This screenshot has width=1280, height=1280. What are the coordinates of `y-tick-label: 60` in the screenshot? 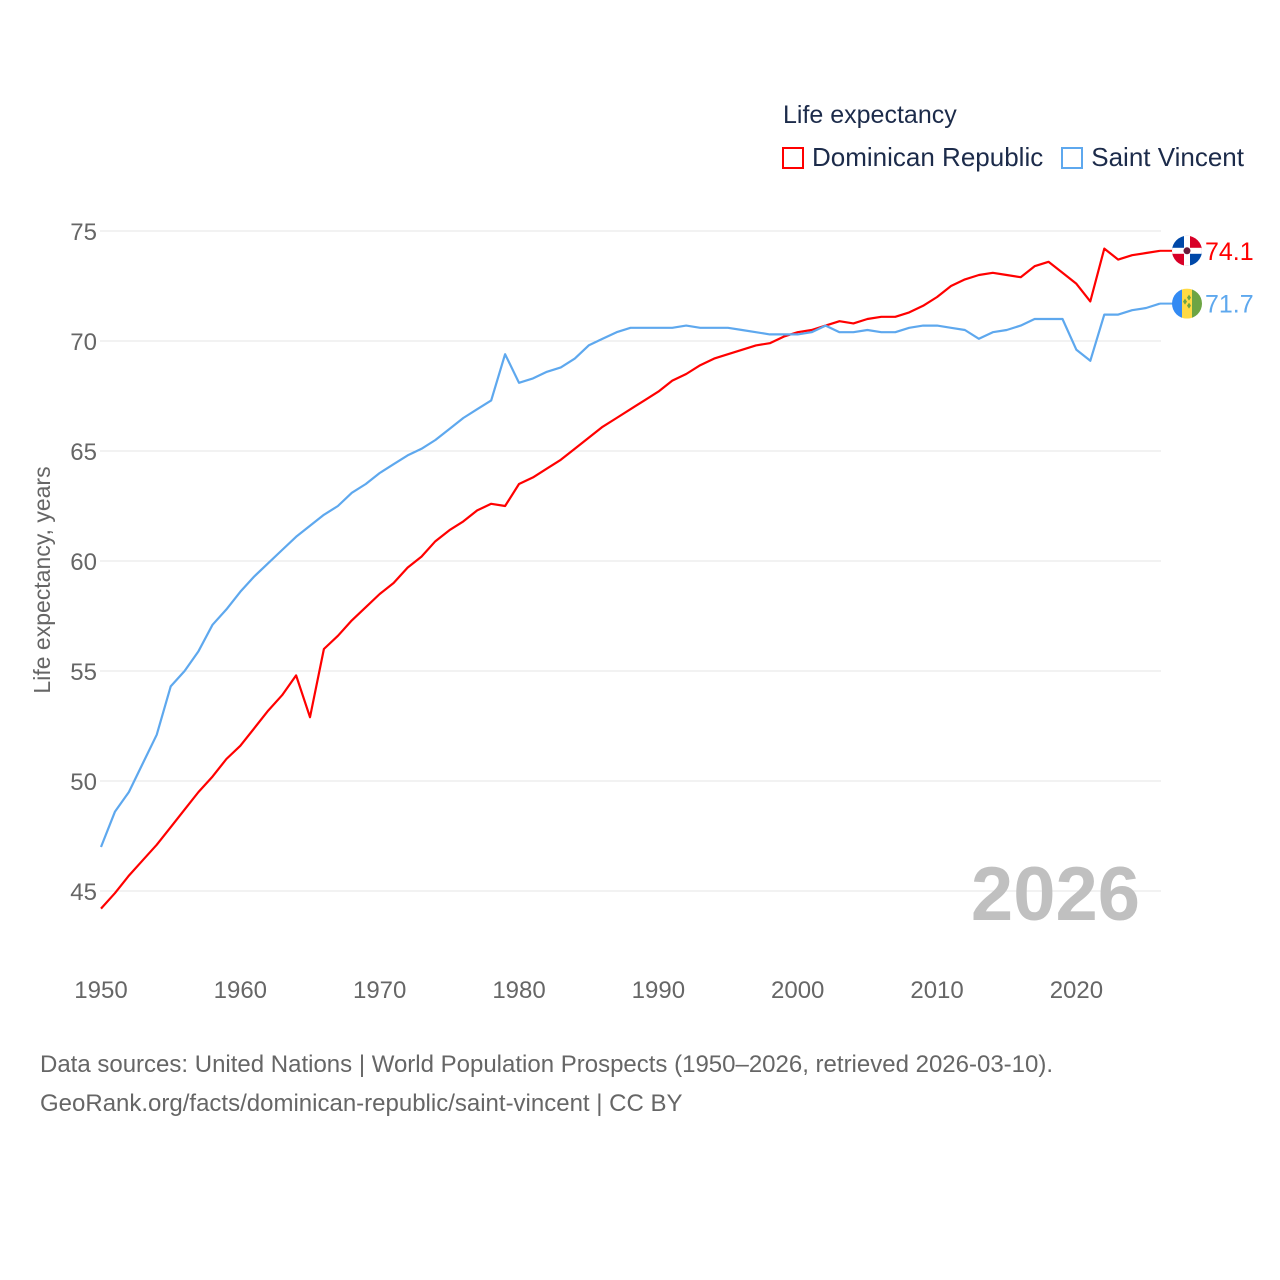 It's located at (83, 562).